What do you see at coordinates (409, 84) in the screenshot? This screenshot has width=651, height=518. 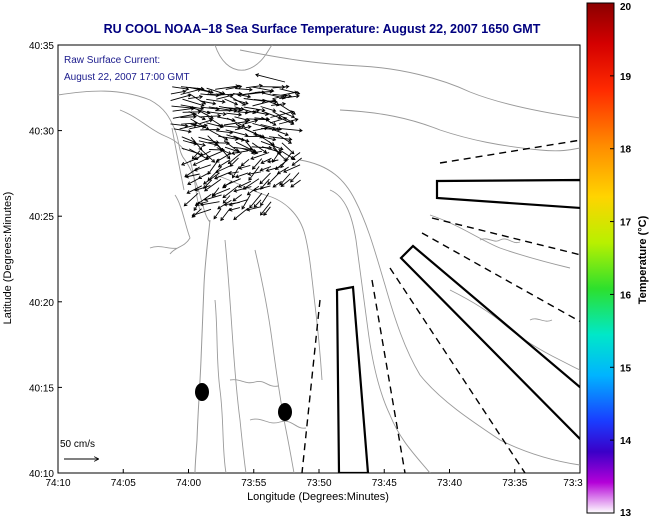 I see `contour-shelf-inner` at bounding box center [409, 84].